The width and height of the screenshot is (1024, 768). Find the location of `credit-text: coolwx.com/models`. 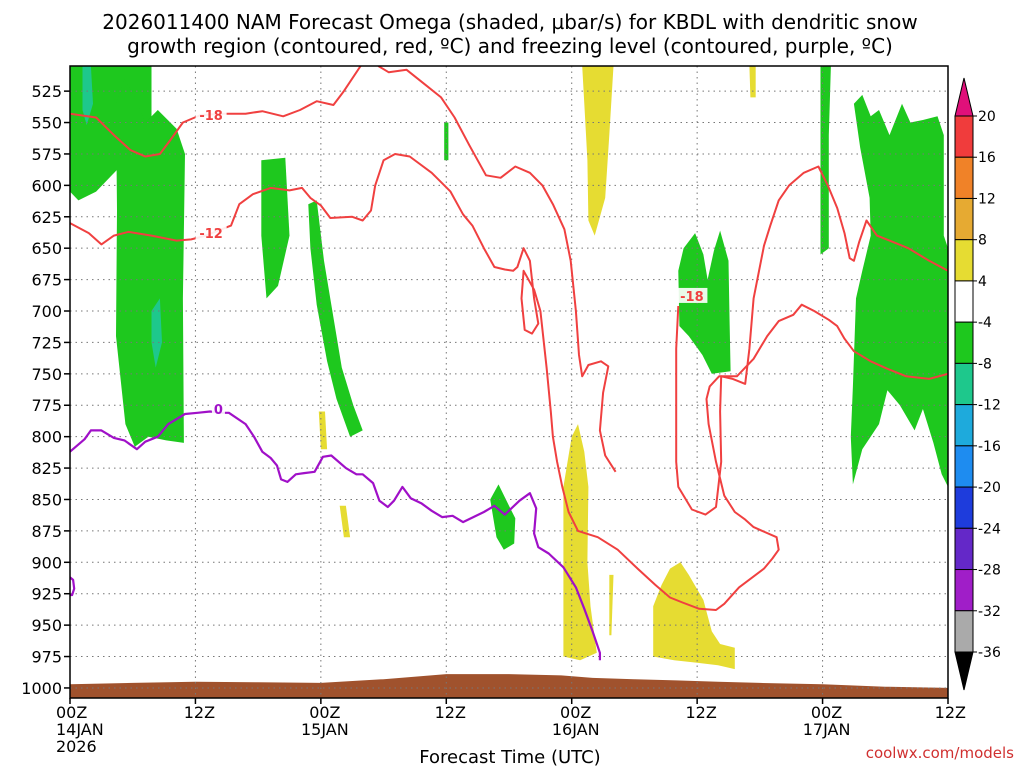

credit-text: coolwx.com/models is located at coordinates (940, 753).